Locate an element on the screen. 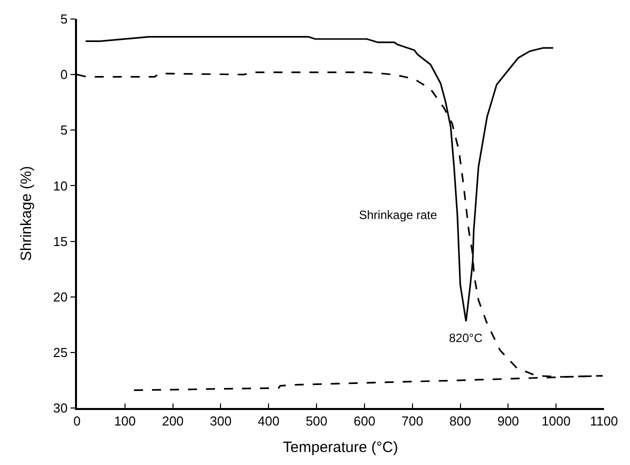 The image size is (630, 465). y-tick-label: 25 is located at coordinates (60, 352).